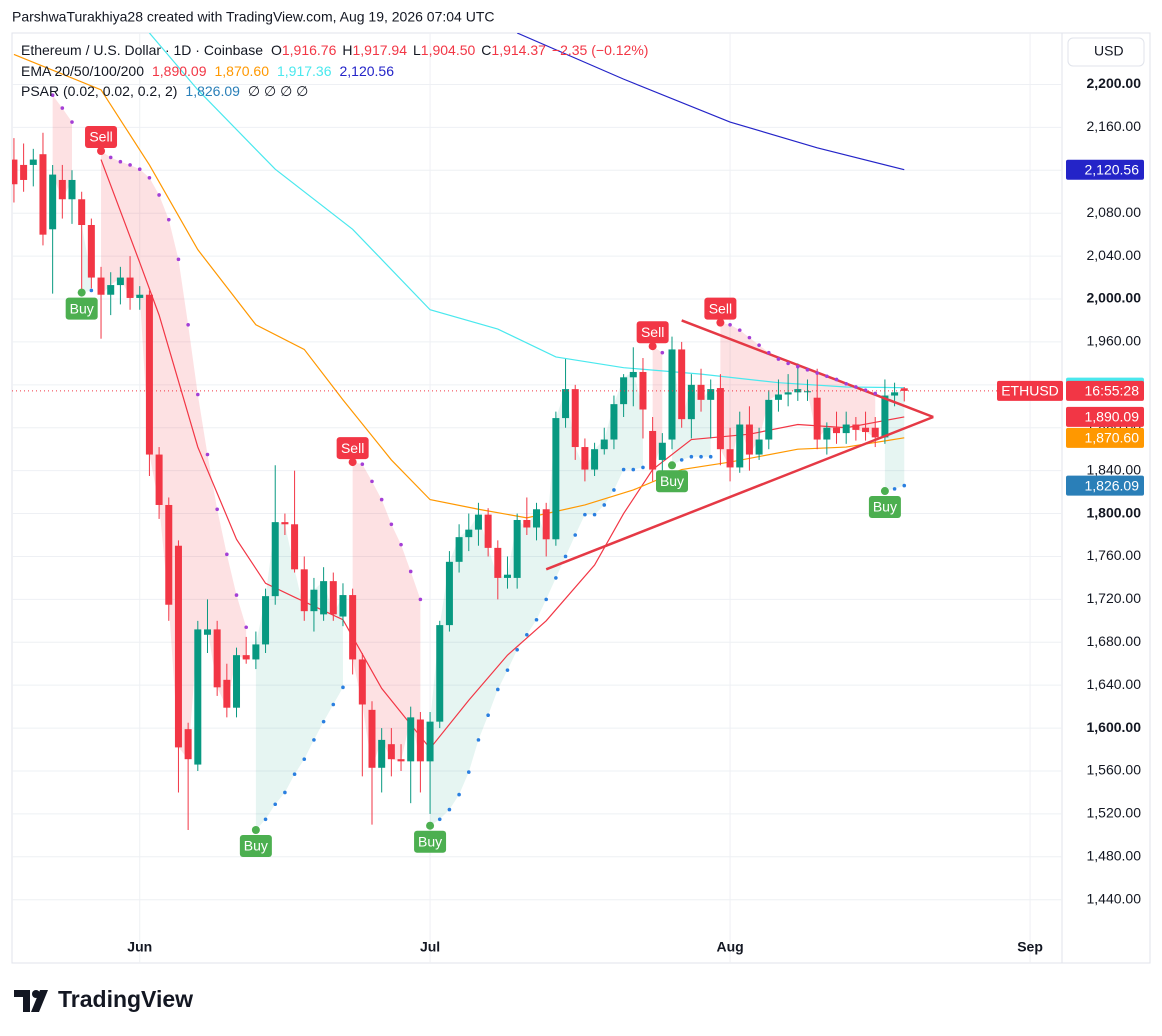  Describe the element at coordinates (1114, 684) in the screenshot. I see `y-tick-label: 1,640.00` at that location.